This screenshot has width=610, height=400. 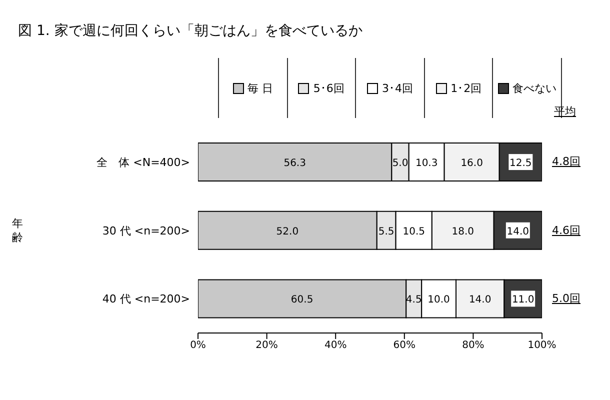 What do you see at coordinates (566, 298) in the screenshot?
I see `text: 5.0回` at bounding box center [566, 298].